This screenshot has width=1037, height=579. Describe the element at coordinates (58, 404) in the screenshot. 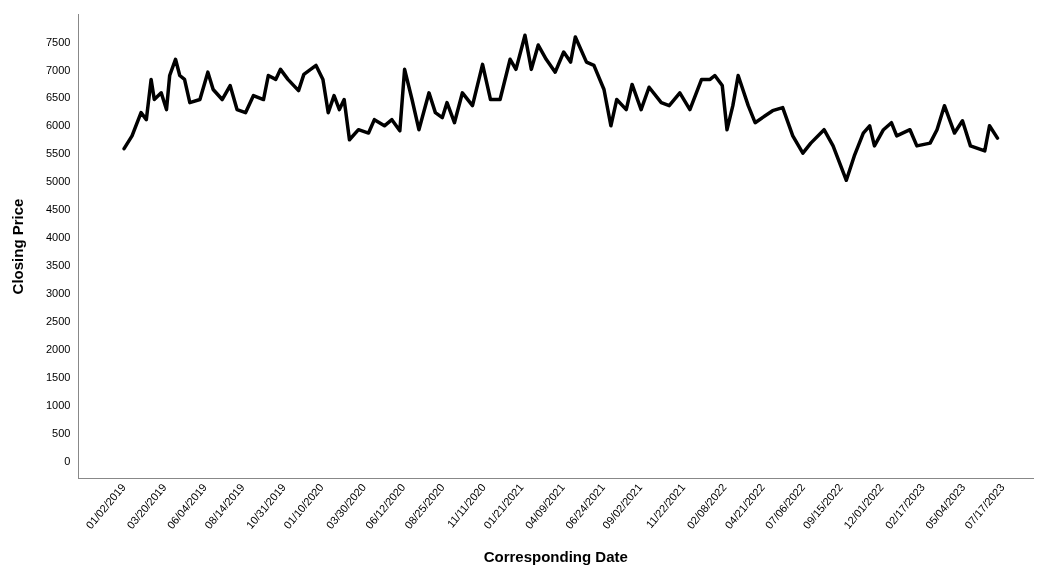

I see `y-tick-label: 1000` at that location.